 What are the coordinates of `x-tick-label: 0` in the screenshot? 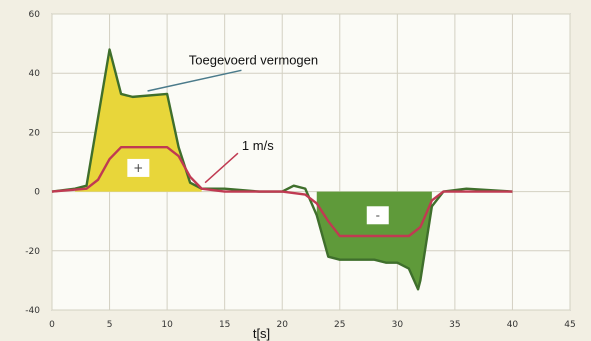 It's located at (52, 325).